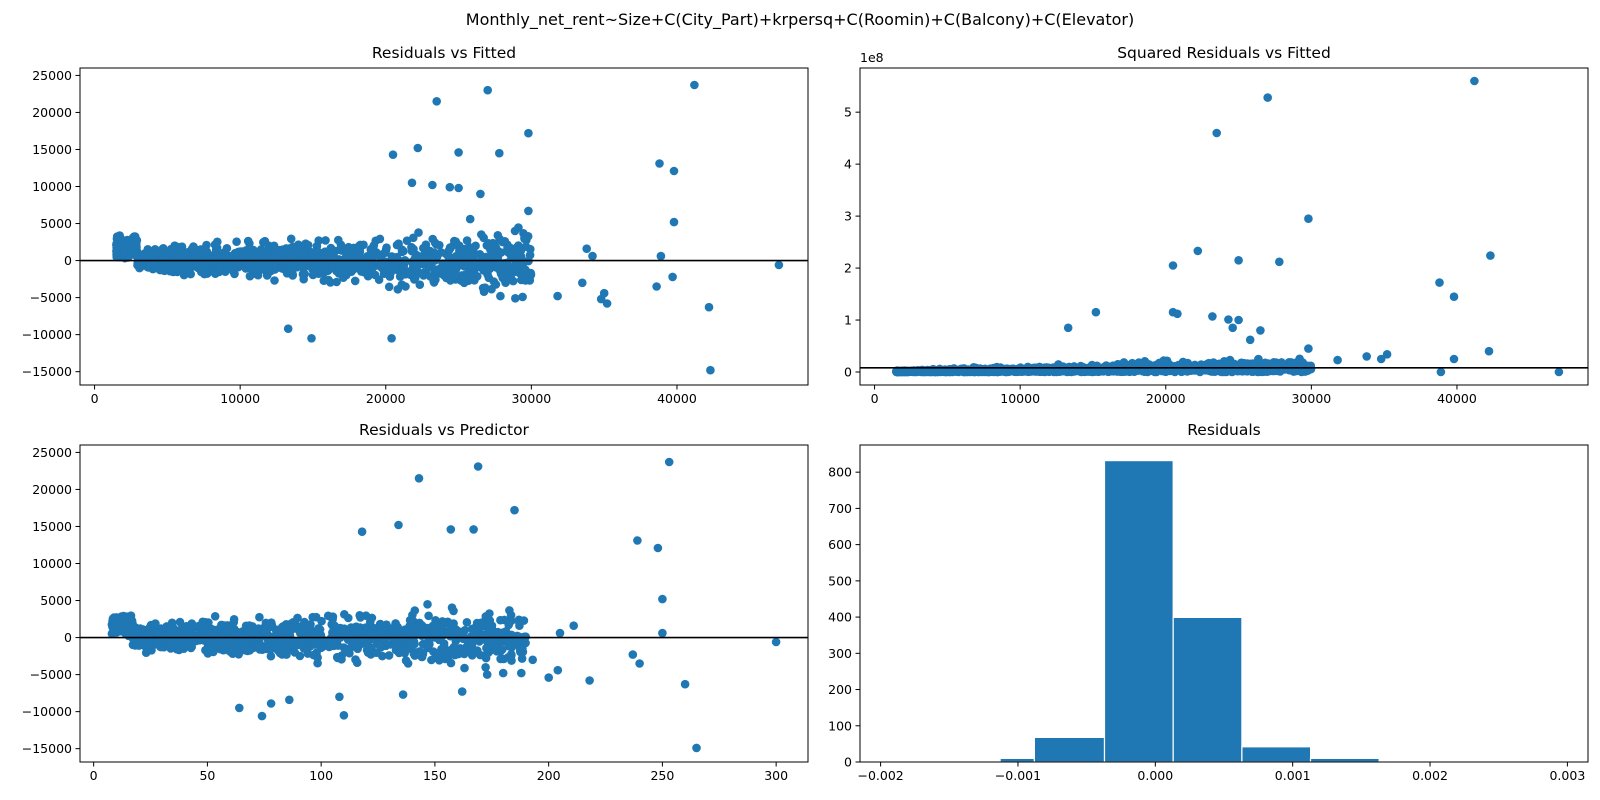 Image resolution: width=1600 pixels, height=800 pixels. Describe the element at coordinates (47, 748) in the screenshot. I see `y-tick-label: −15000` at that location.